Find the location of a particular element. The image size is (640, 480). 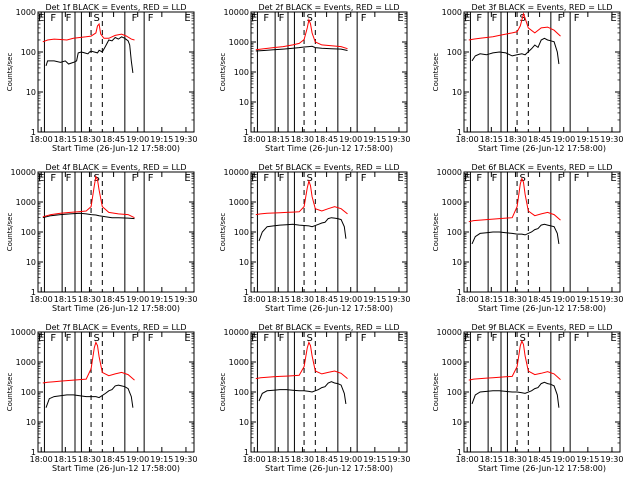

chart-title: Det 9f BLACK = Events, RED = LLD is located at coordinates (541, 327).